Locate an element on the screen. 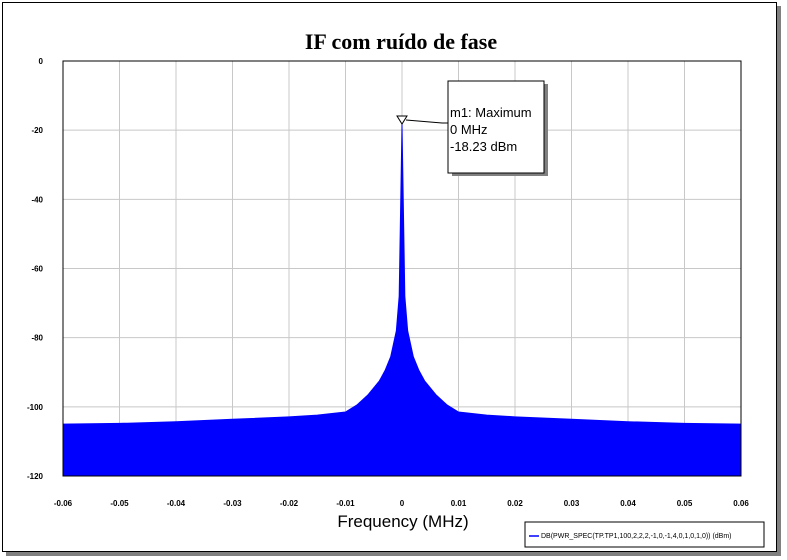 The width and height of the screenshot is (787, 560). x-axis-label: Frequency (MHz) is located at coordinates (402, 521).